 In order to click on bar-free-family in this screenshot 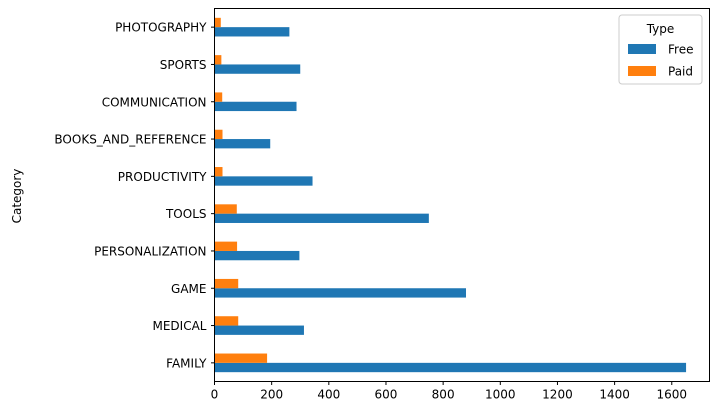, I will do `click(450, 367)`.